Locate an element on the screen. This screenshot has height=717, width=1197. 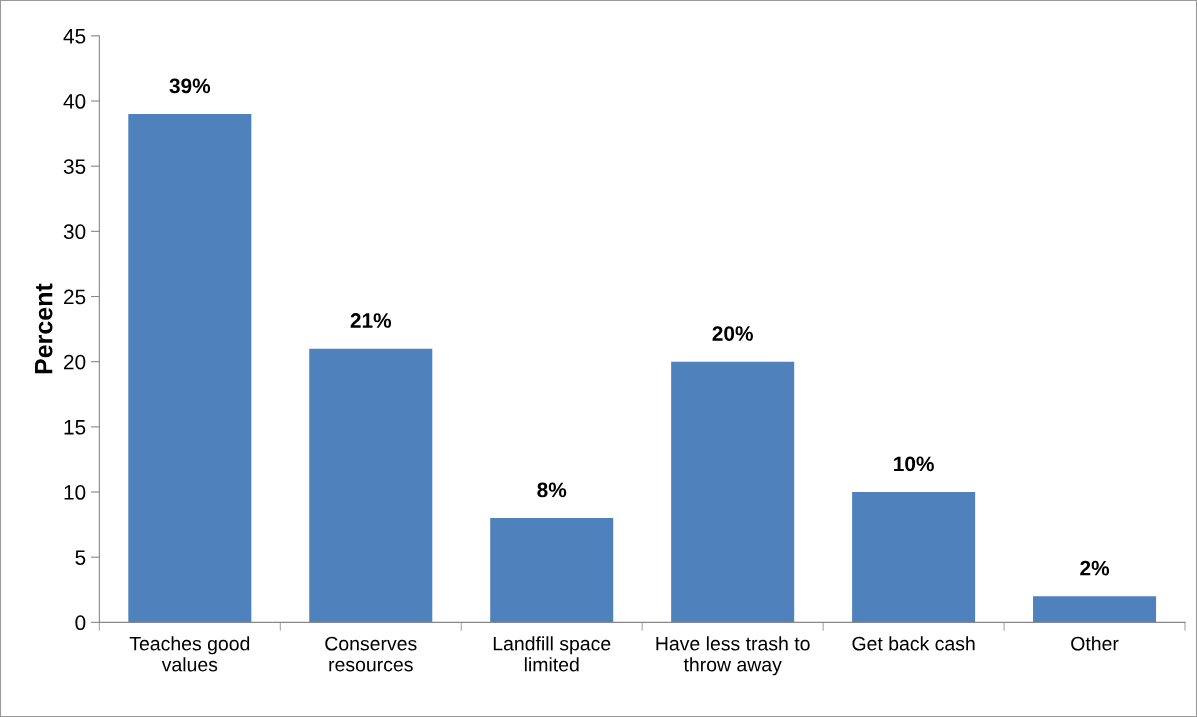
y-tick-label: 20 is located at coordinates (75, 362).